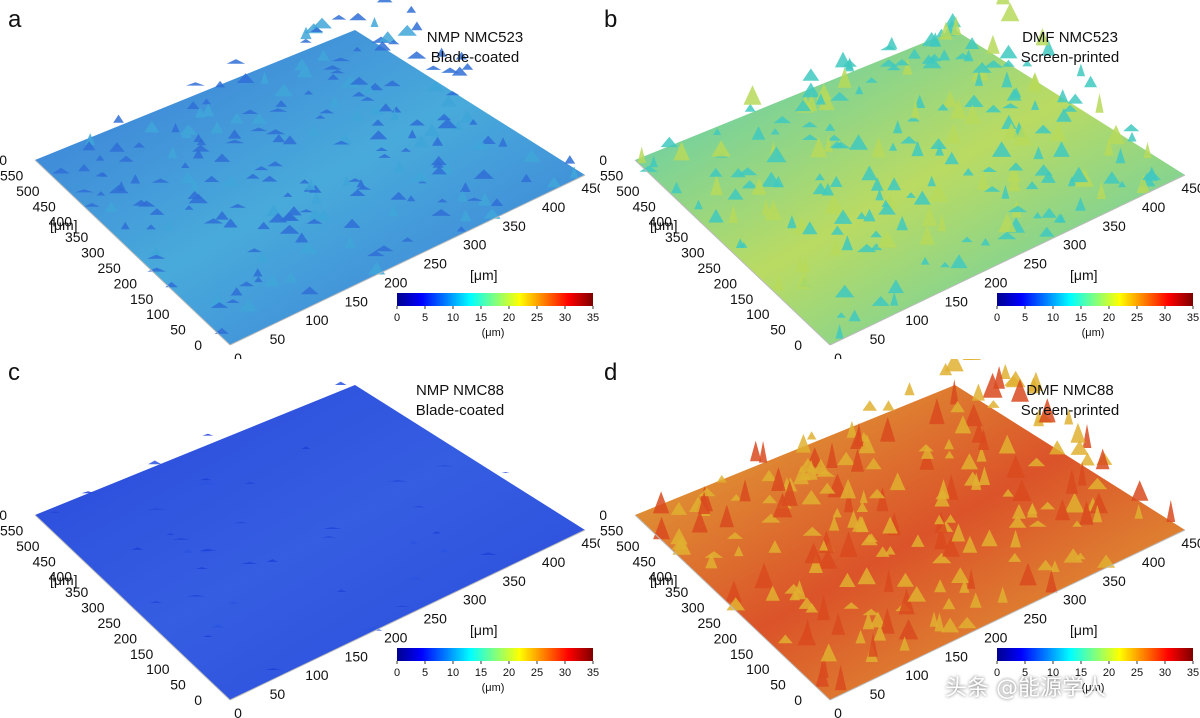 This screenshot has width=1200, height=718. Describe the element at coordinates (1070, 401) in the screenshot. I see `panel-title: DMF NMC88 Screen-printed` at that location.